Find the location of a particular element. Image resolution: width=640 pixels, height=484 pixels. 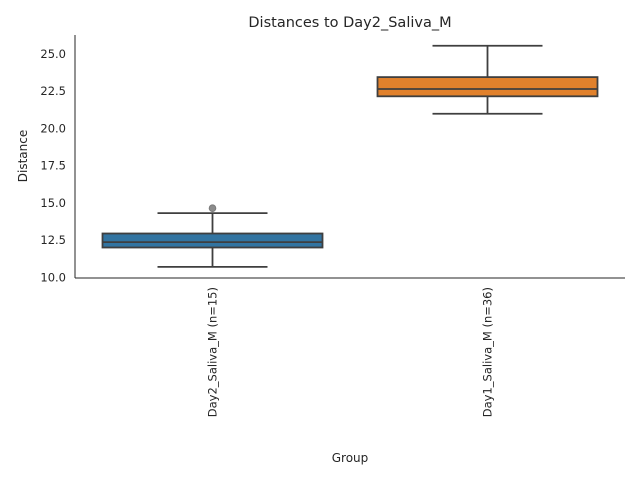

x-tick-label: Day2_Saliva_M (n=15) is located at coordinates (213, 352).